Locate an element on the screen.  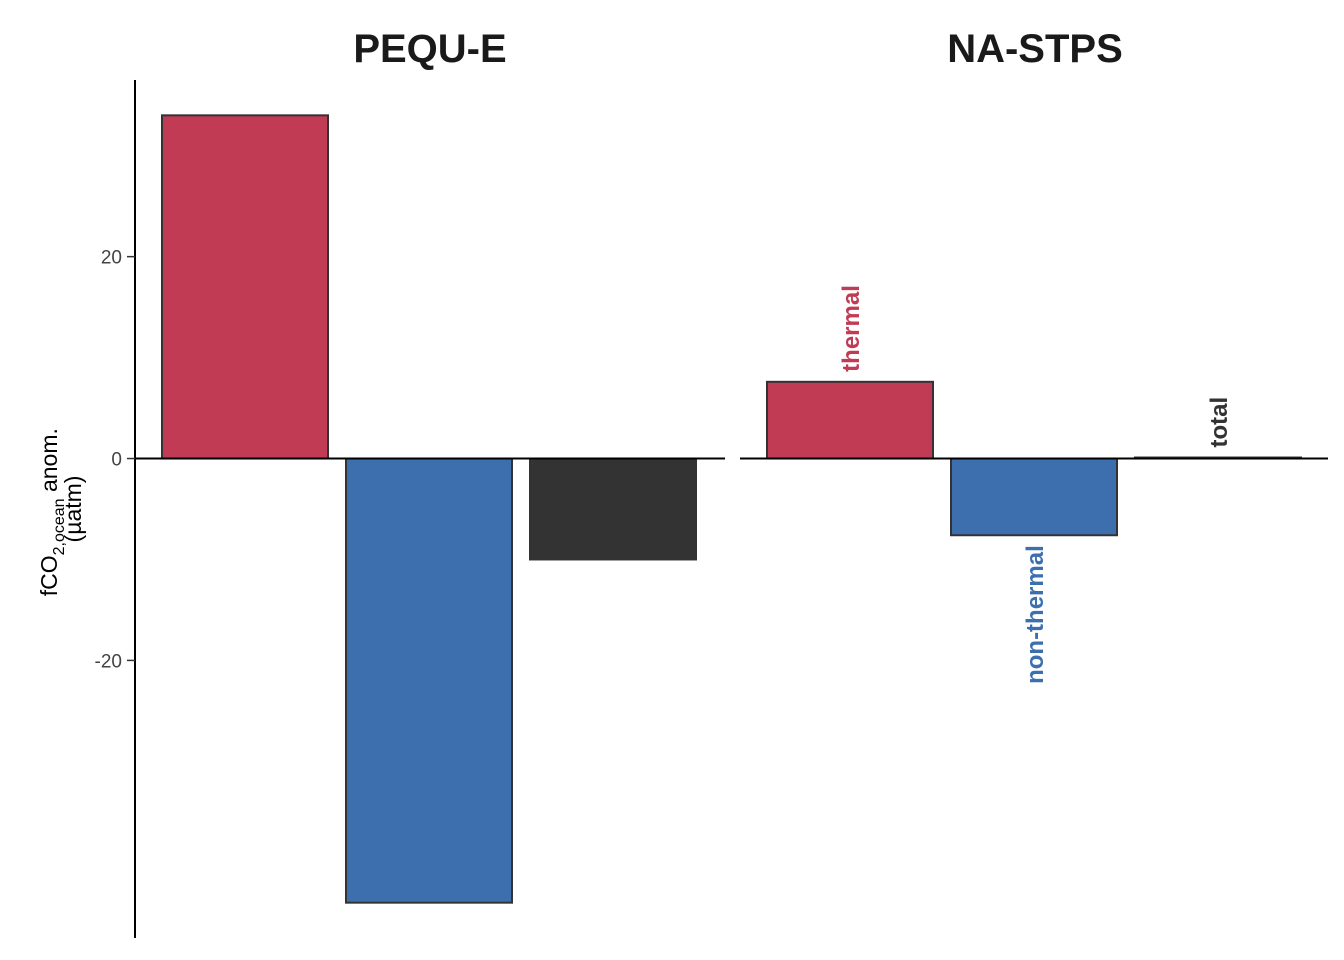
facet-title: PEQU-E is located at coordinates (429, 49).